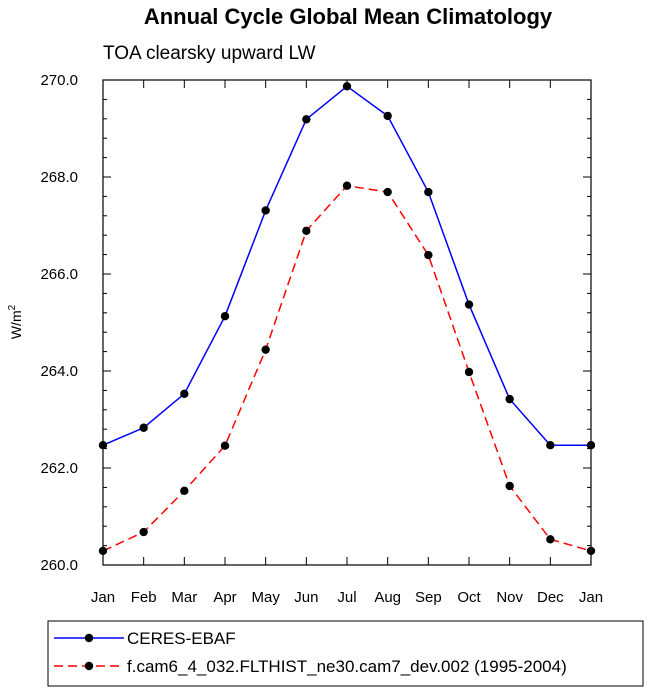 Image resolution: width=650 pixels, height=691 pixels. I want to click on svg-text: W/m2, so click(15, 321).